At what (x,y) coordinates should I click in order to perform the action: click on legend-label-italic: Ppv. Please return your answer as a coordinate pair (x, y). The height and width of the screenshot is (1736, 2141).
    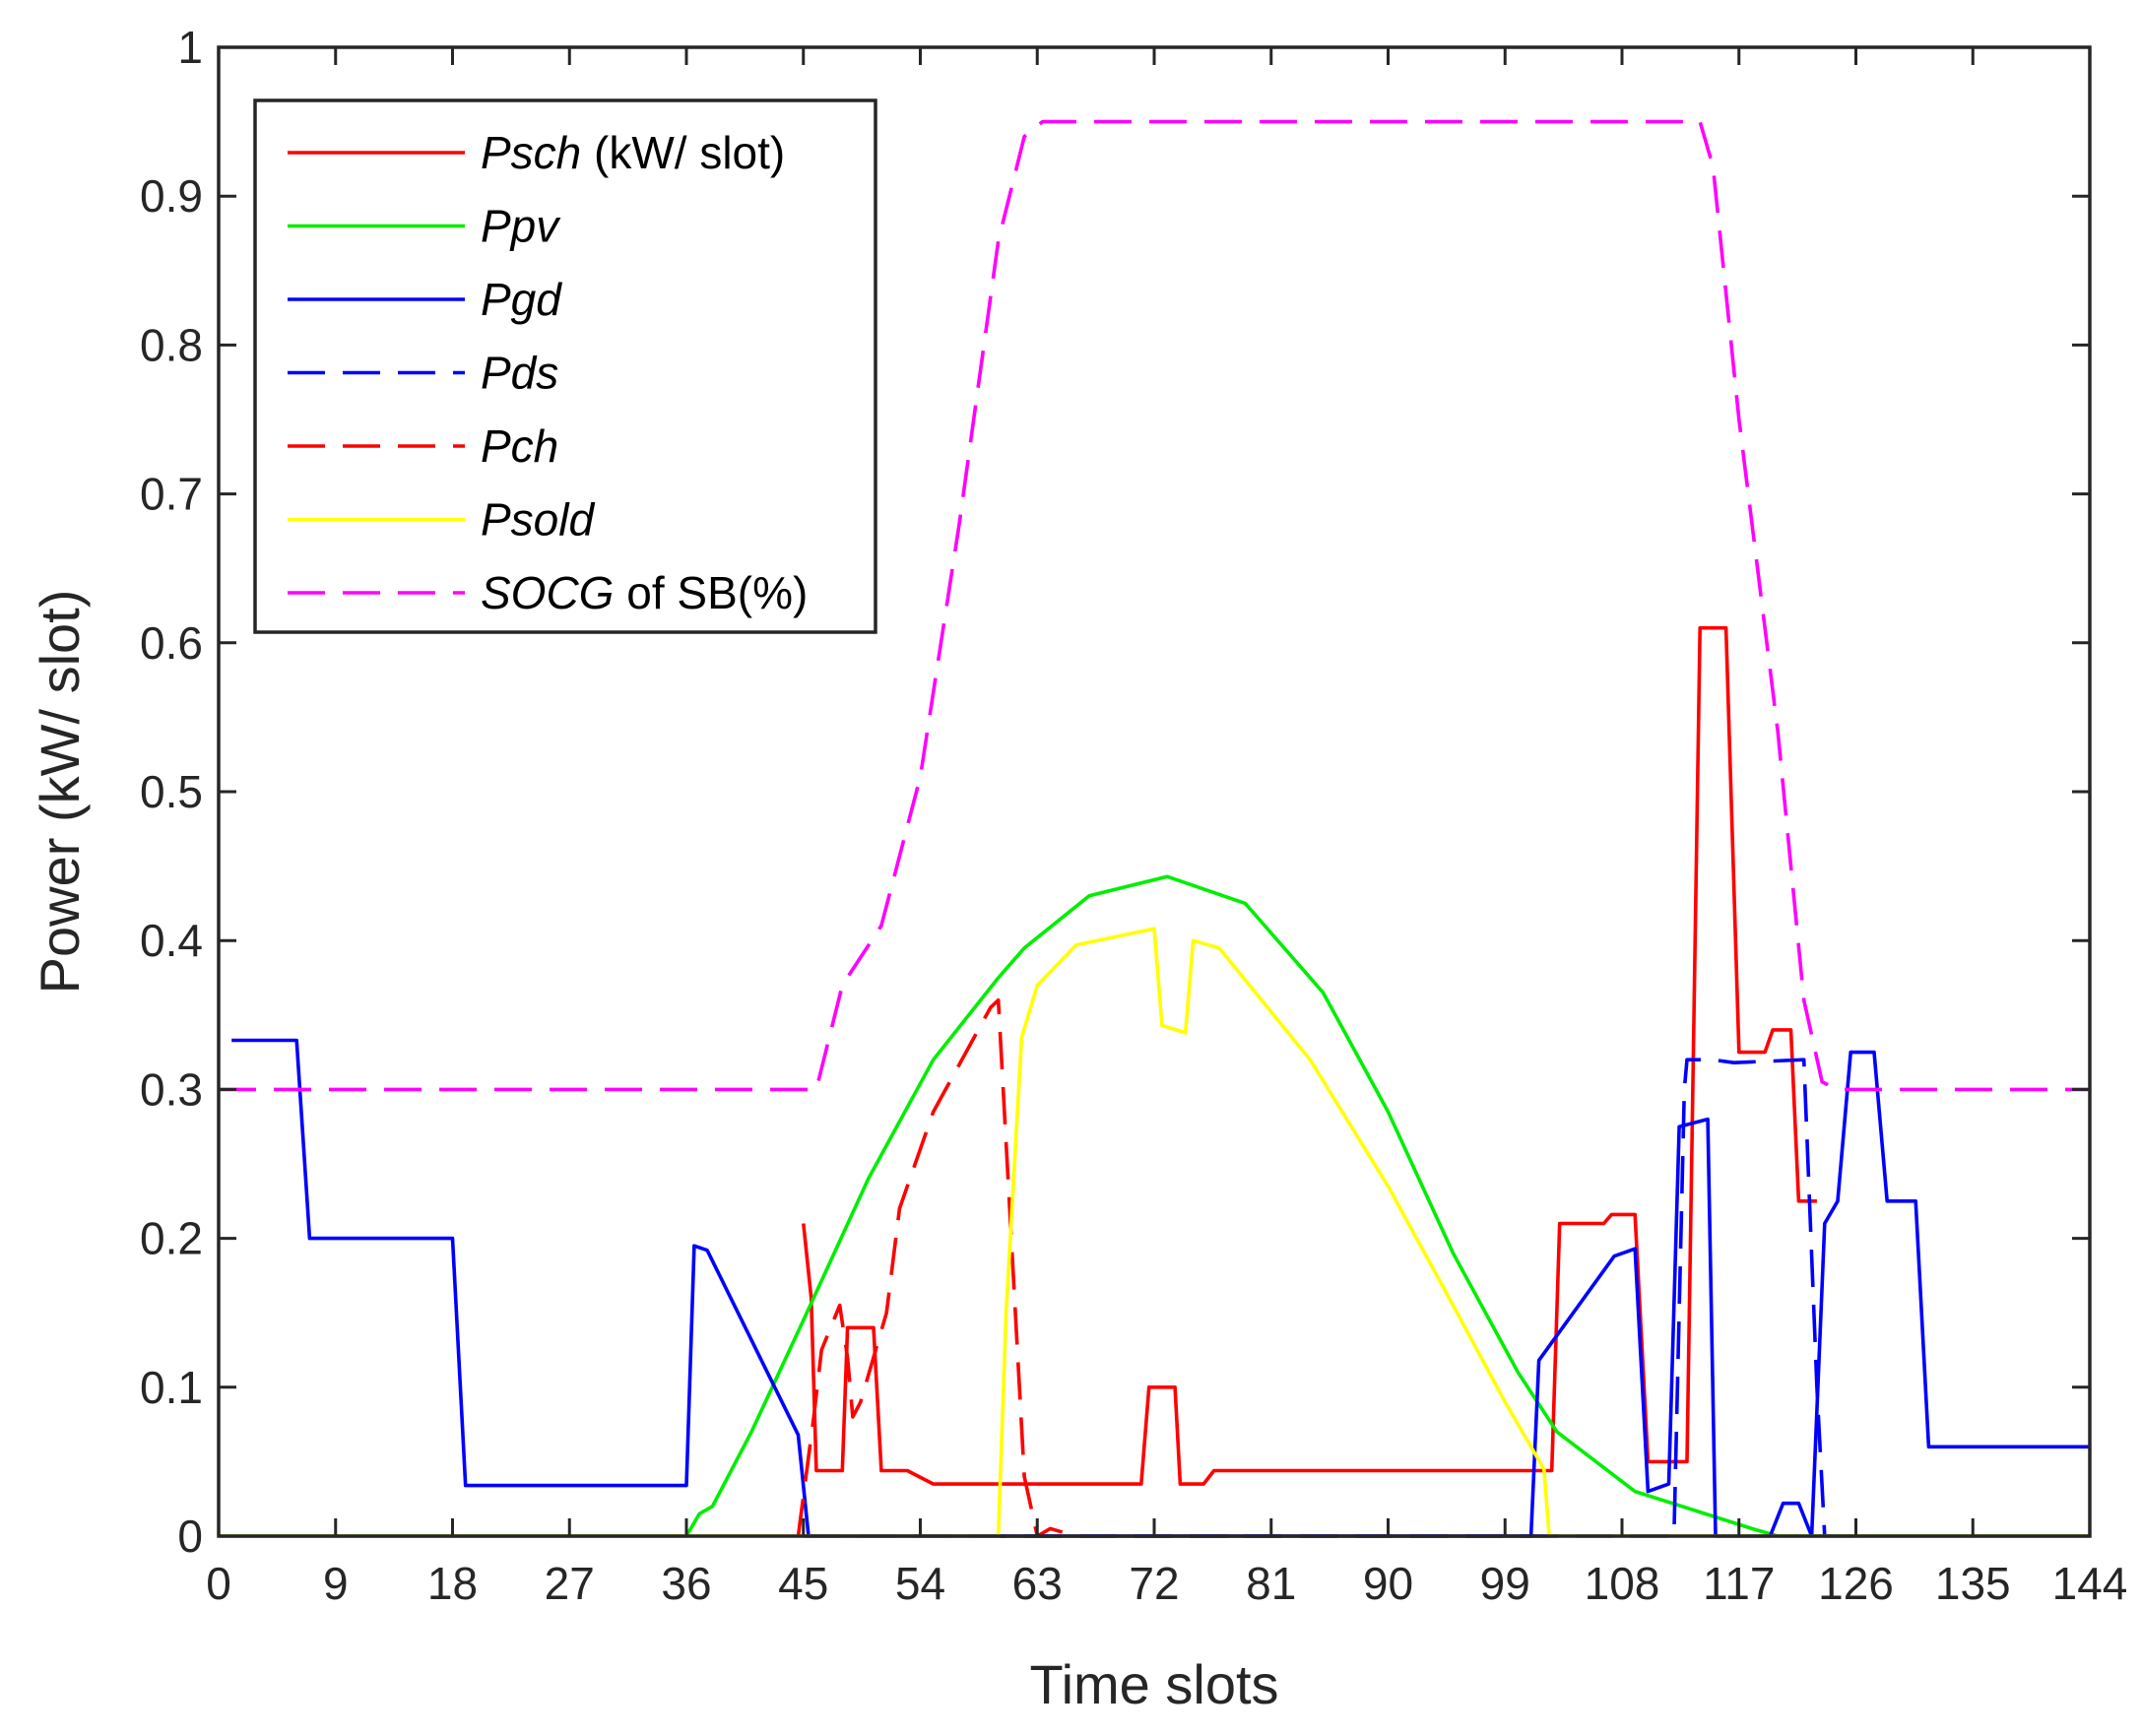
    Looking at the image, I should click on (521, 227).